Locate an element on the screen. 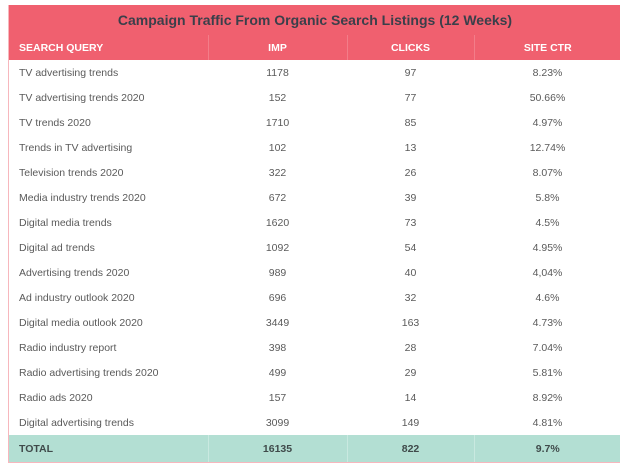 The width and height of the screenshot is (620, 465). table-row: Advertising trends 2020 989 40 4,04% is located at coordinates (314, 272).